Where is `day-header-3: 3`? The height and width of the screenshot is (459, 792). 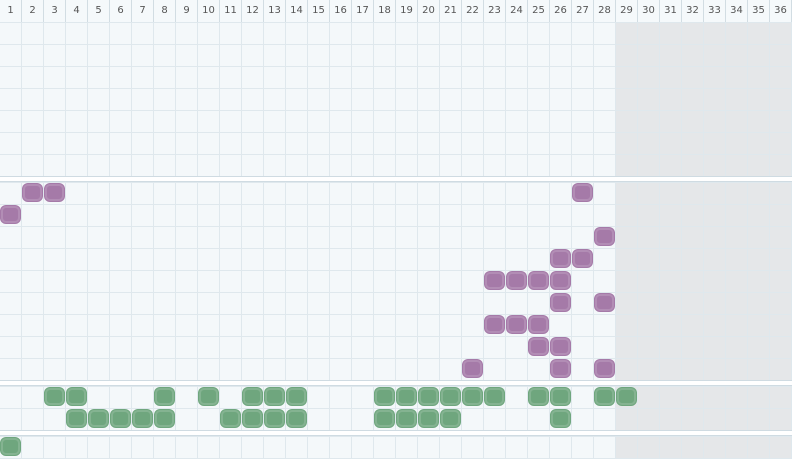 day-header-3: 3 is located at coordinates (55, 11).